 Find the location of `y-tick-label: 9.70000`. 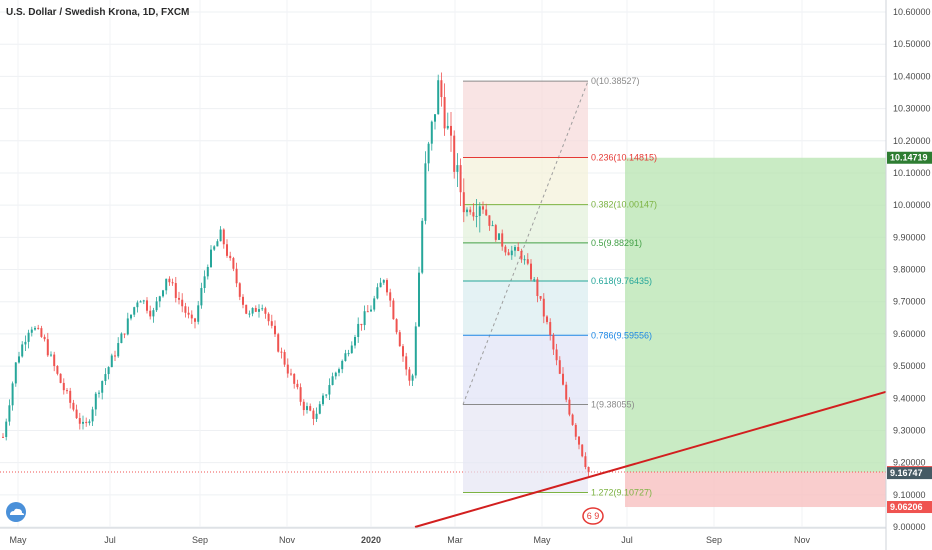

y-tick-label: 9.70000 is located at coordinates (909, 302).